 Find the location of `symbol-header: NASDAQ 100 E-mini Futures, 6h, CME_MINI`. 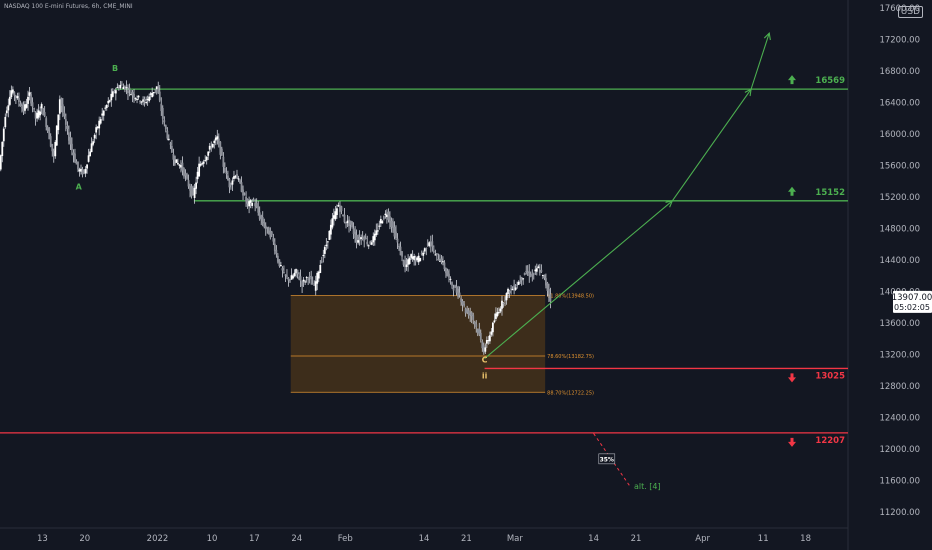

symbol-header: NASDAQ 100 E-mini Futures, 6h, CME_MINI is located at coordinates (68, 6).